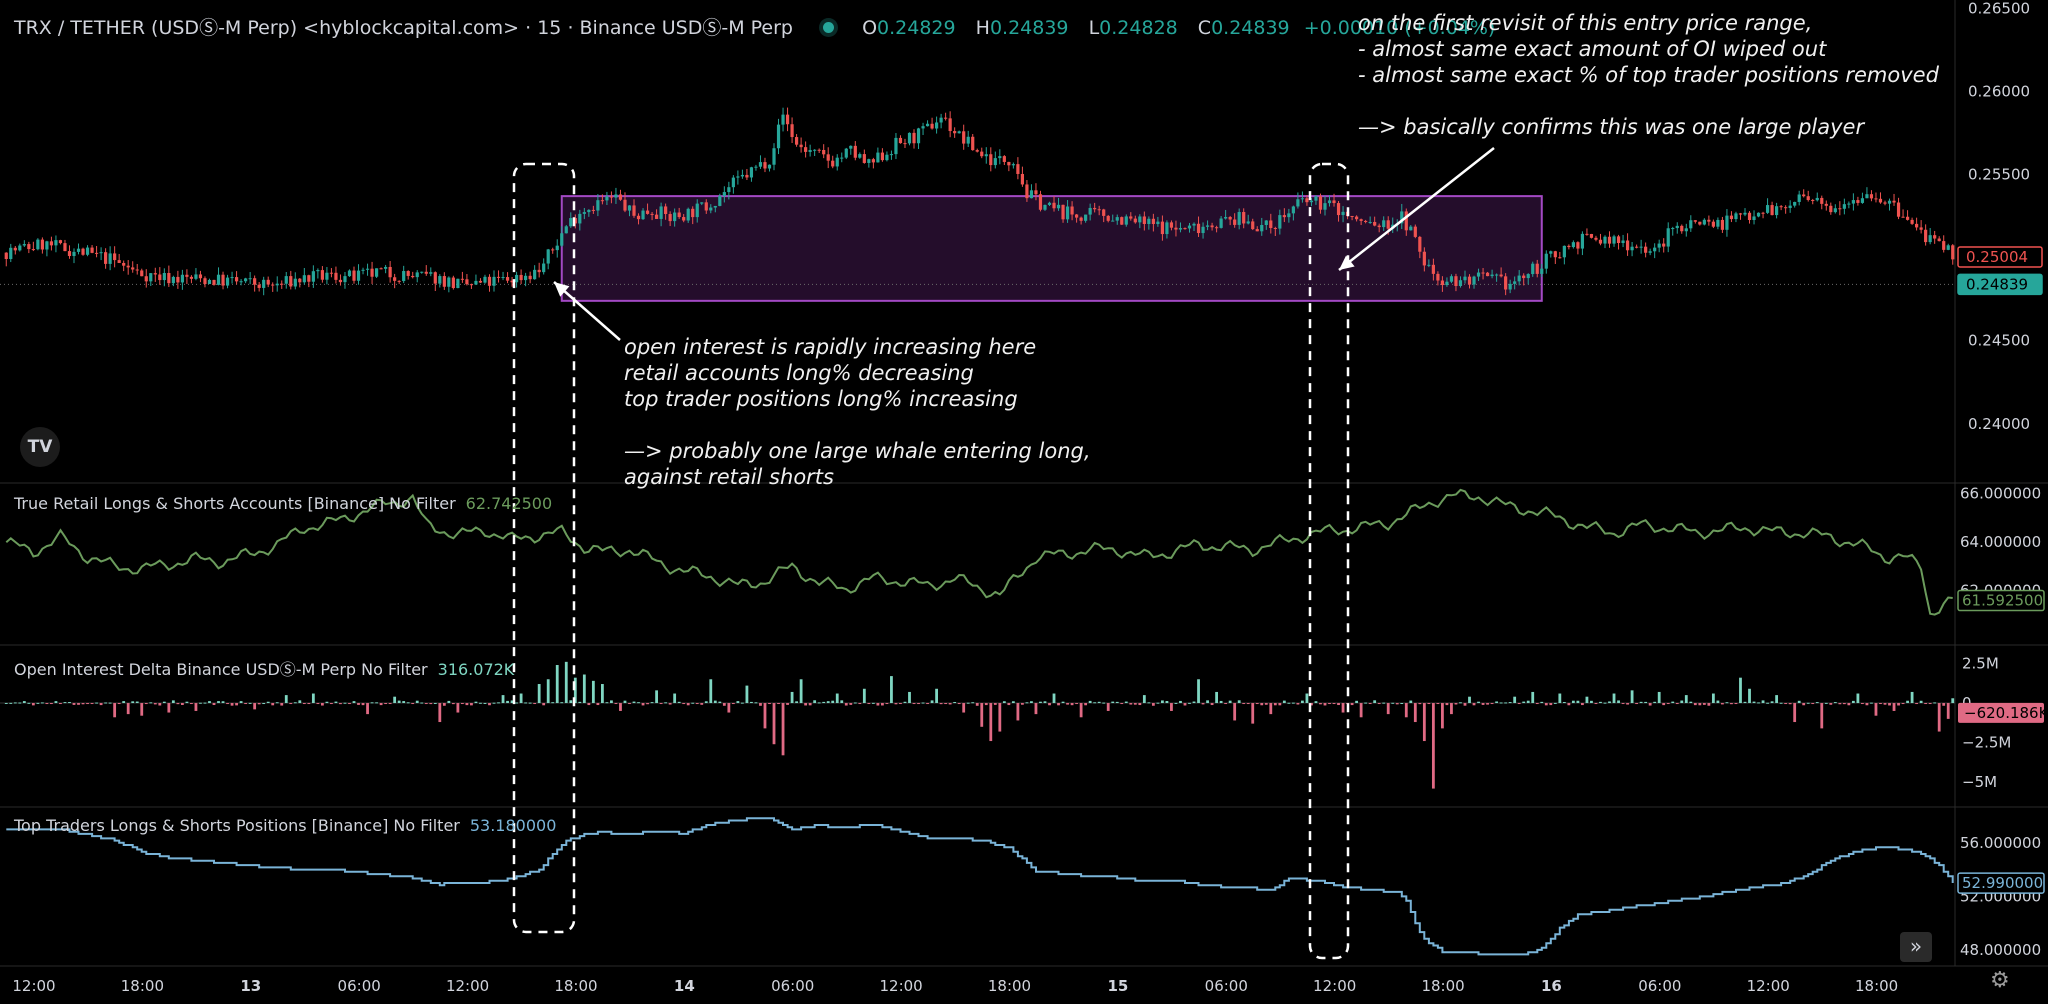  I want to click on double-chevron-right-icon: », so click(1916, 947).